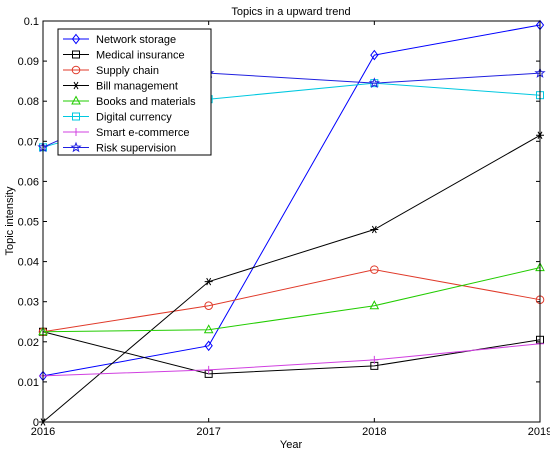 The image size is (550, 454). I want to click on y-tick-label: 0.1, so click(31, 22).